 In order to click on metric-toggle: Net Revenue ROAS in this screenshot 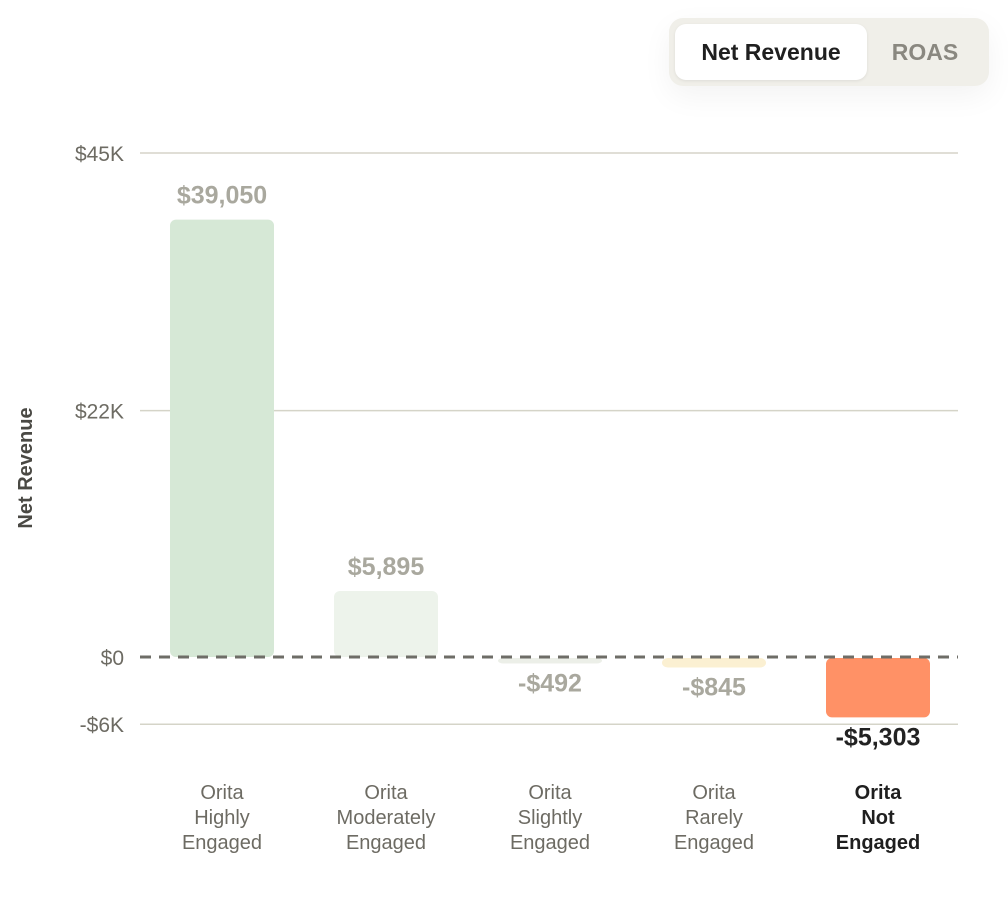, I will do `click(829, 52)`.